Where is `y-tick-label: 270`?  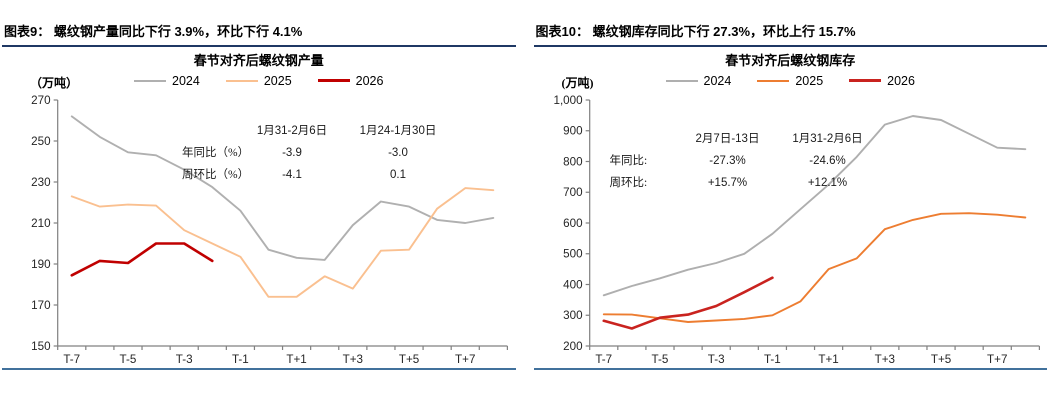
y-tick-label: 270 is located at coordinates (40, 102).